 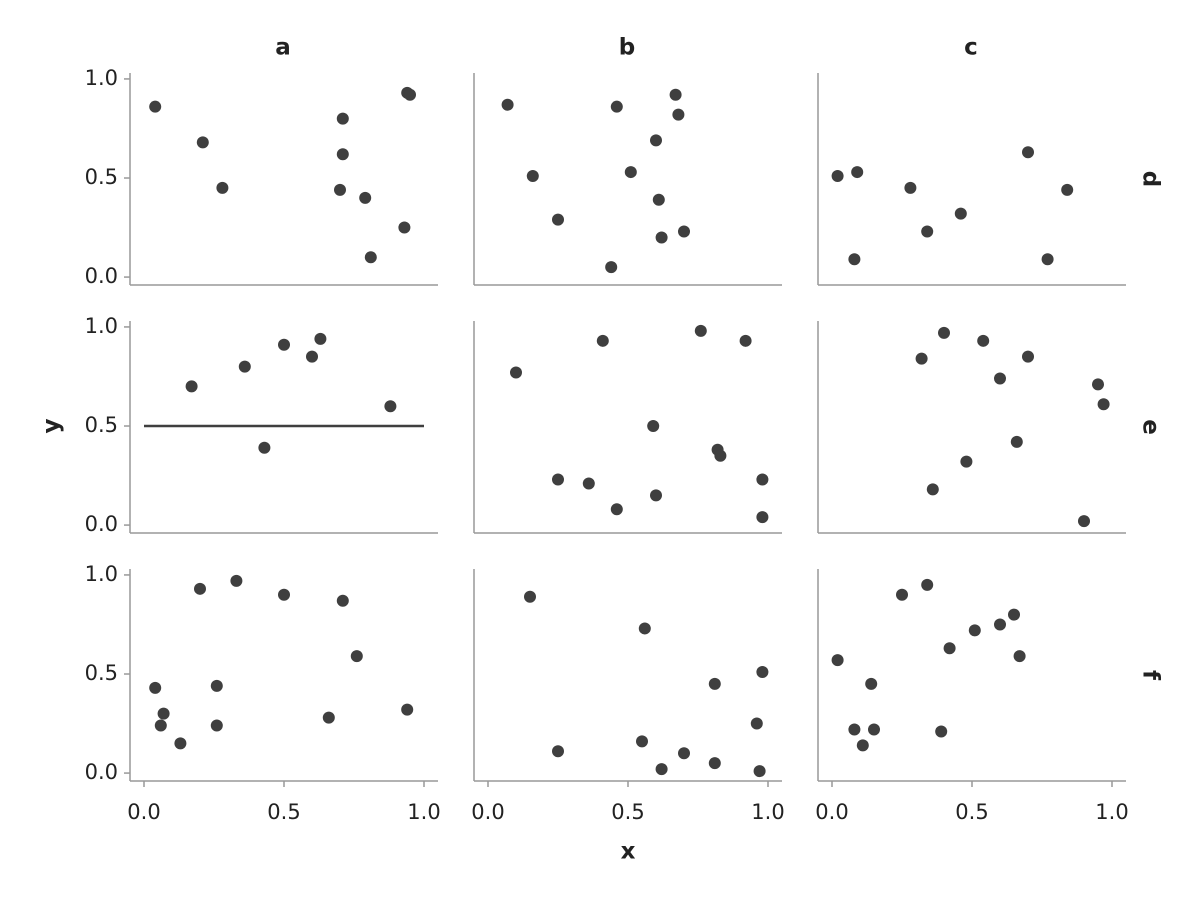 What do you see at coordinates (971, 48) in the screenshot?
I see `column-label: c` at bounding box center [971, 48].